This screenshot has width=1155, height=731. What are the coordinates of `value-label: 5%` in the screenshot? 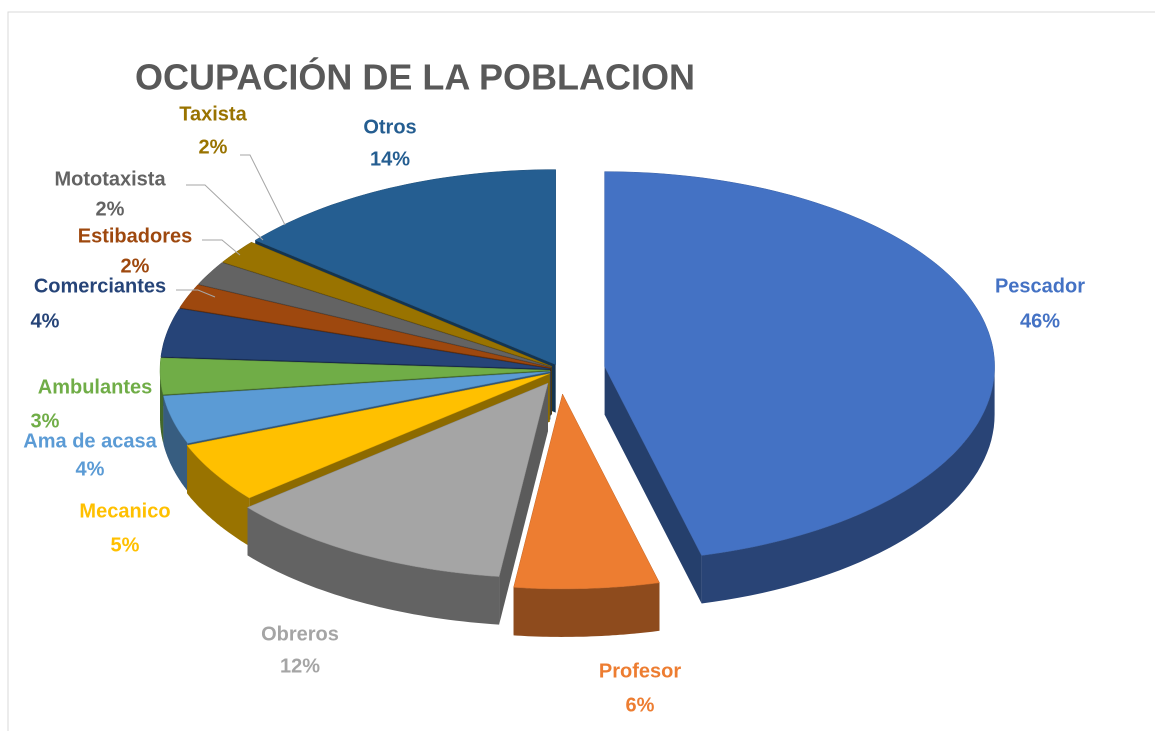 It's located at (125, 545).